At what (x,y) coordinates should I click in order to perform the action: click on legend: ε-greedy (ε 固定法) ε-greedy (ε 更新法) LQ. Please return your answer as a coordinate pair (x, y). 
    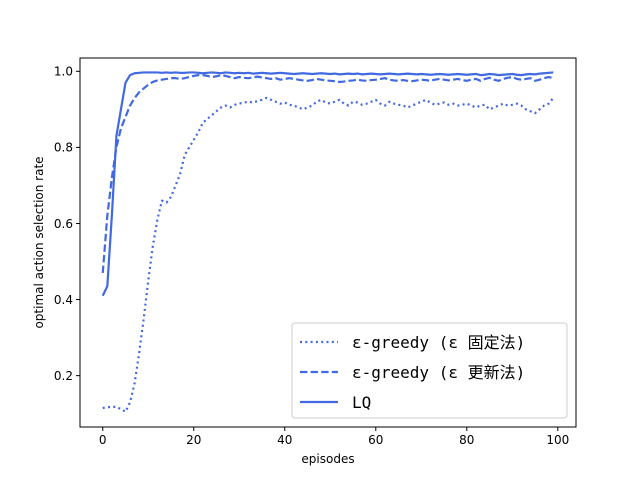
    Looking at the image, I should click on (429, 370).